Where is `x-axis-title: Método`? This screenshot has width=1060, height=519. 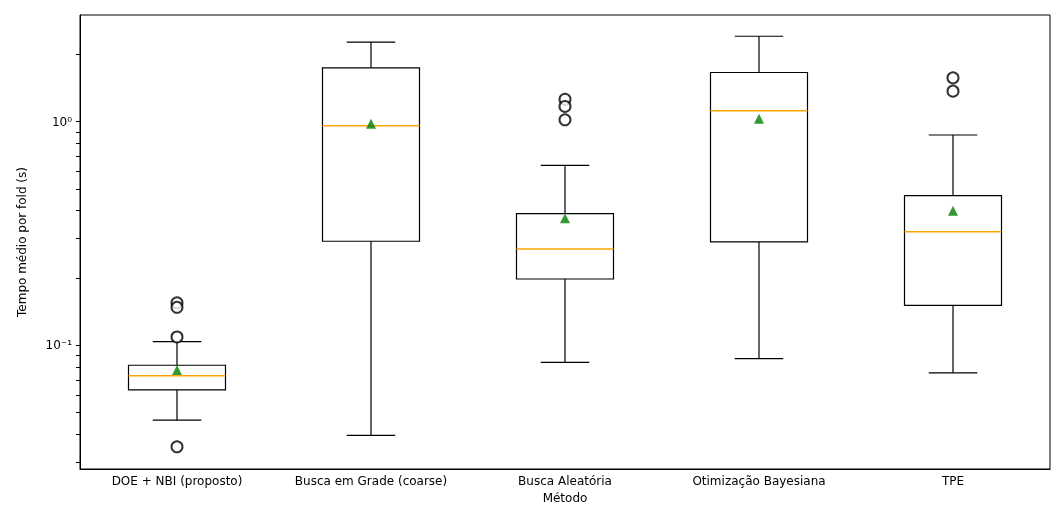
x-axis-title: Método is located at coordinates (565, 497).